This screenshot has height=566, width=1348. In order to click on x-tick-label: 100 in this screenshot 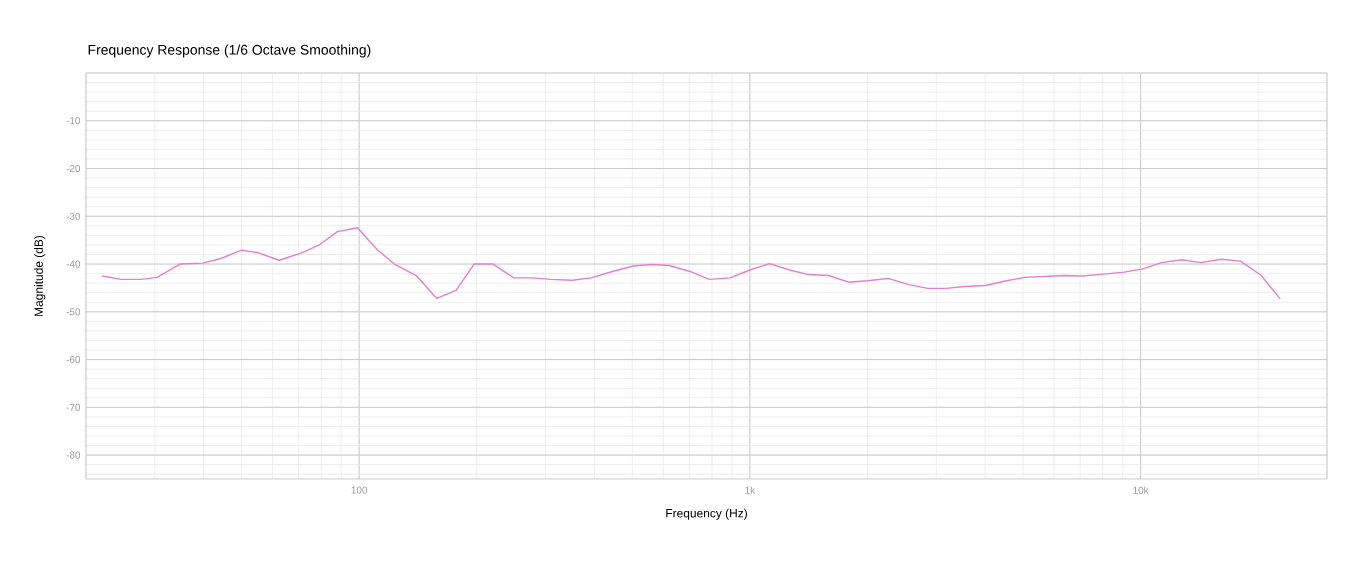, I will do `click(359, 490)`.